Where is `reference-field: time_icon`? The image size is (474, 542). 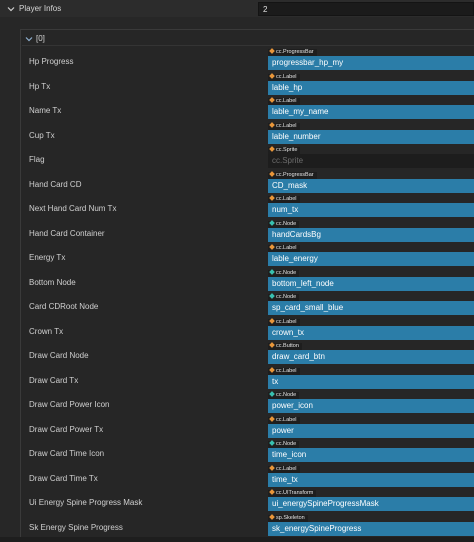
reference-field: time_icon is located at coordinates (371, 455).